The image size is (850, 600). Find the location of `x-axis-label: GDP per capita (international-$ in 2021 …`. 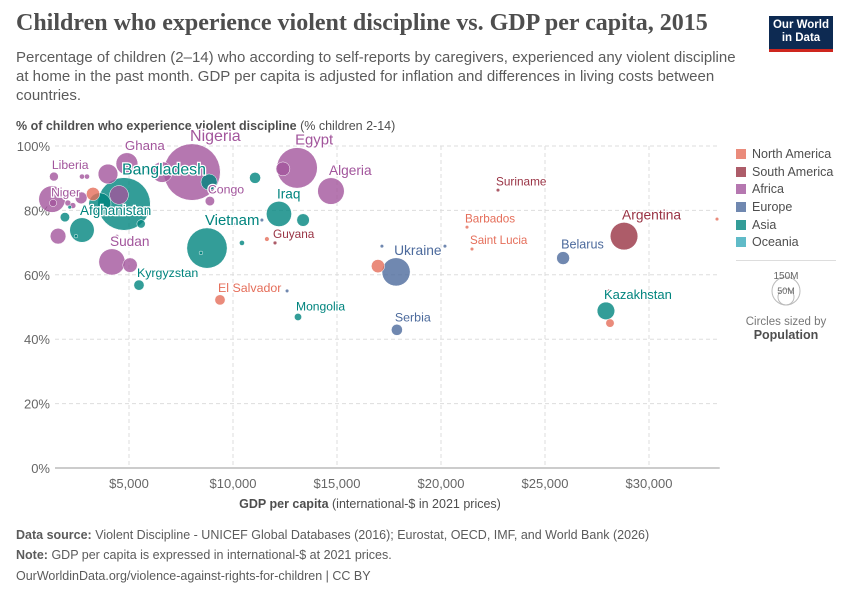

x-axis-label: GDP per capita (international-$ in 2021 … is located at coordinates (370, 504).